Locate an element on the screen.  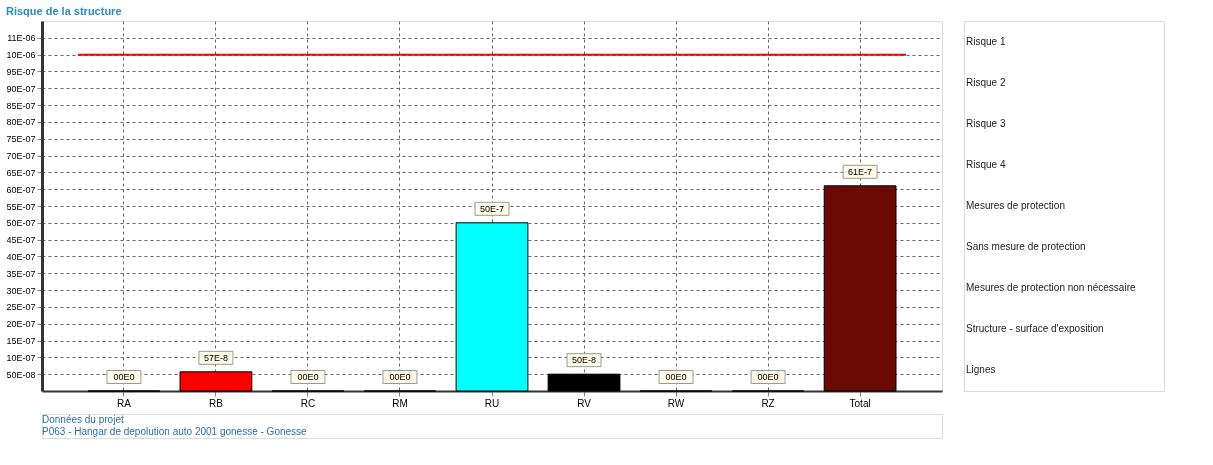
y-tick-label: 30E-07 is located at coordinates (21, 290).